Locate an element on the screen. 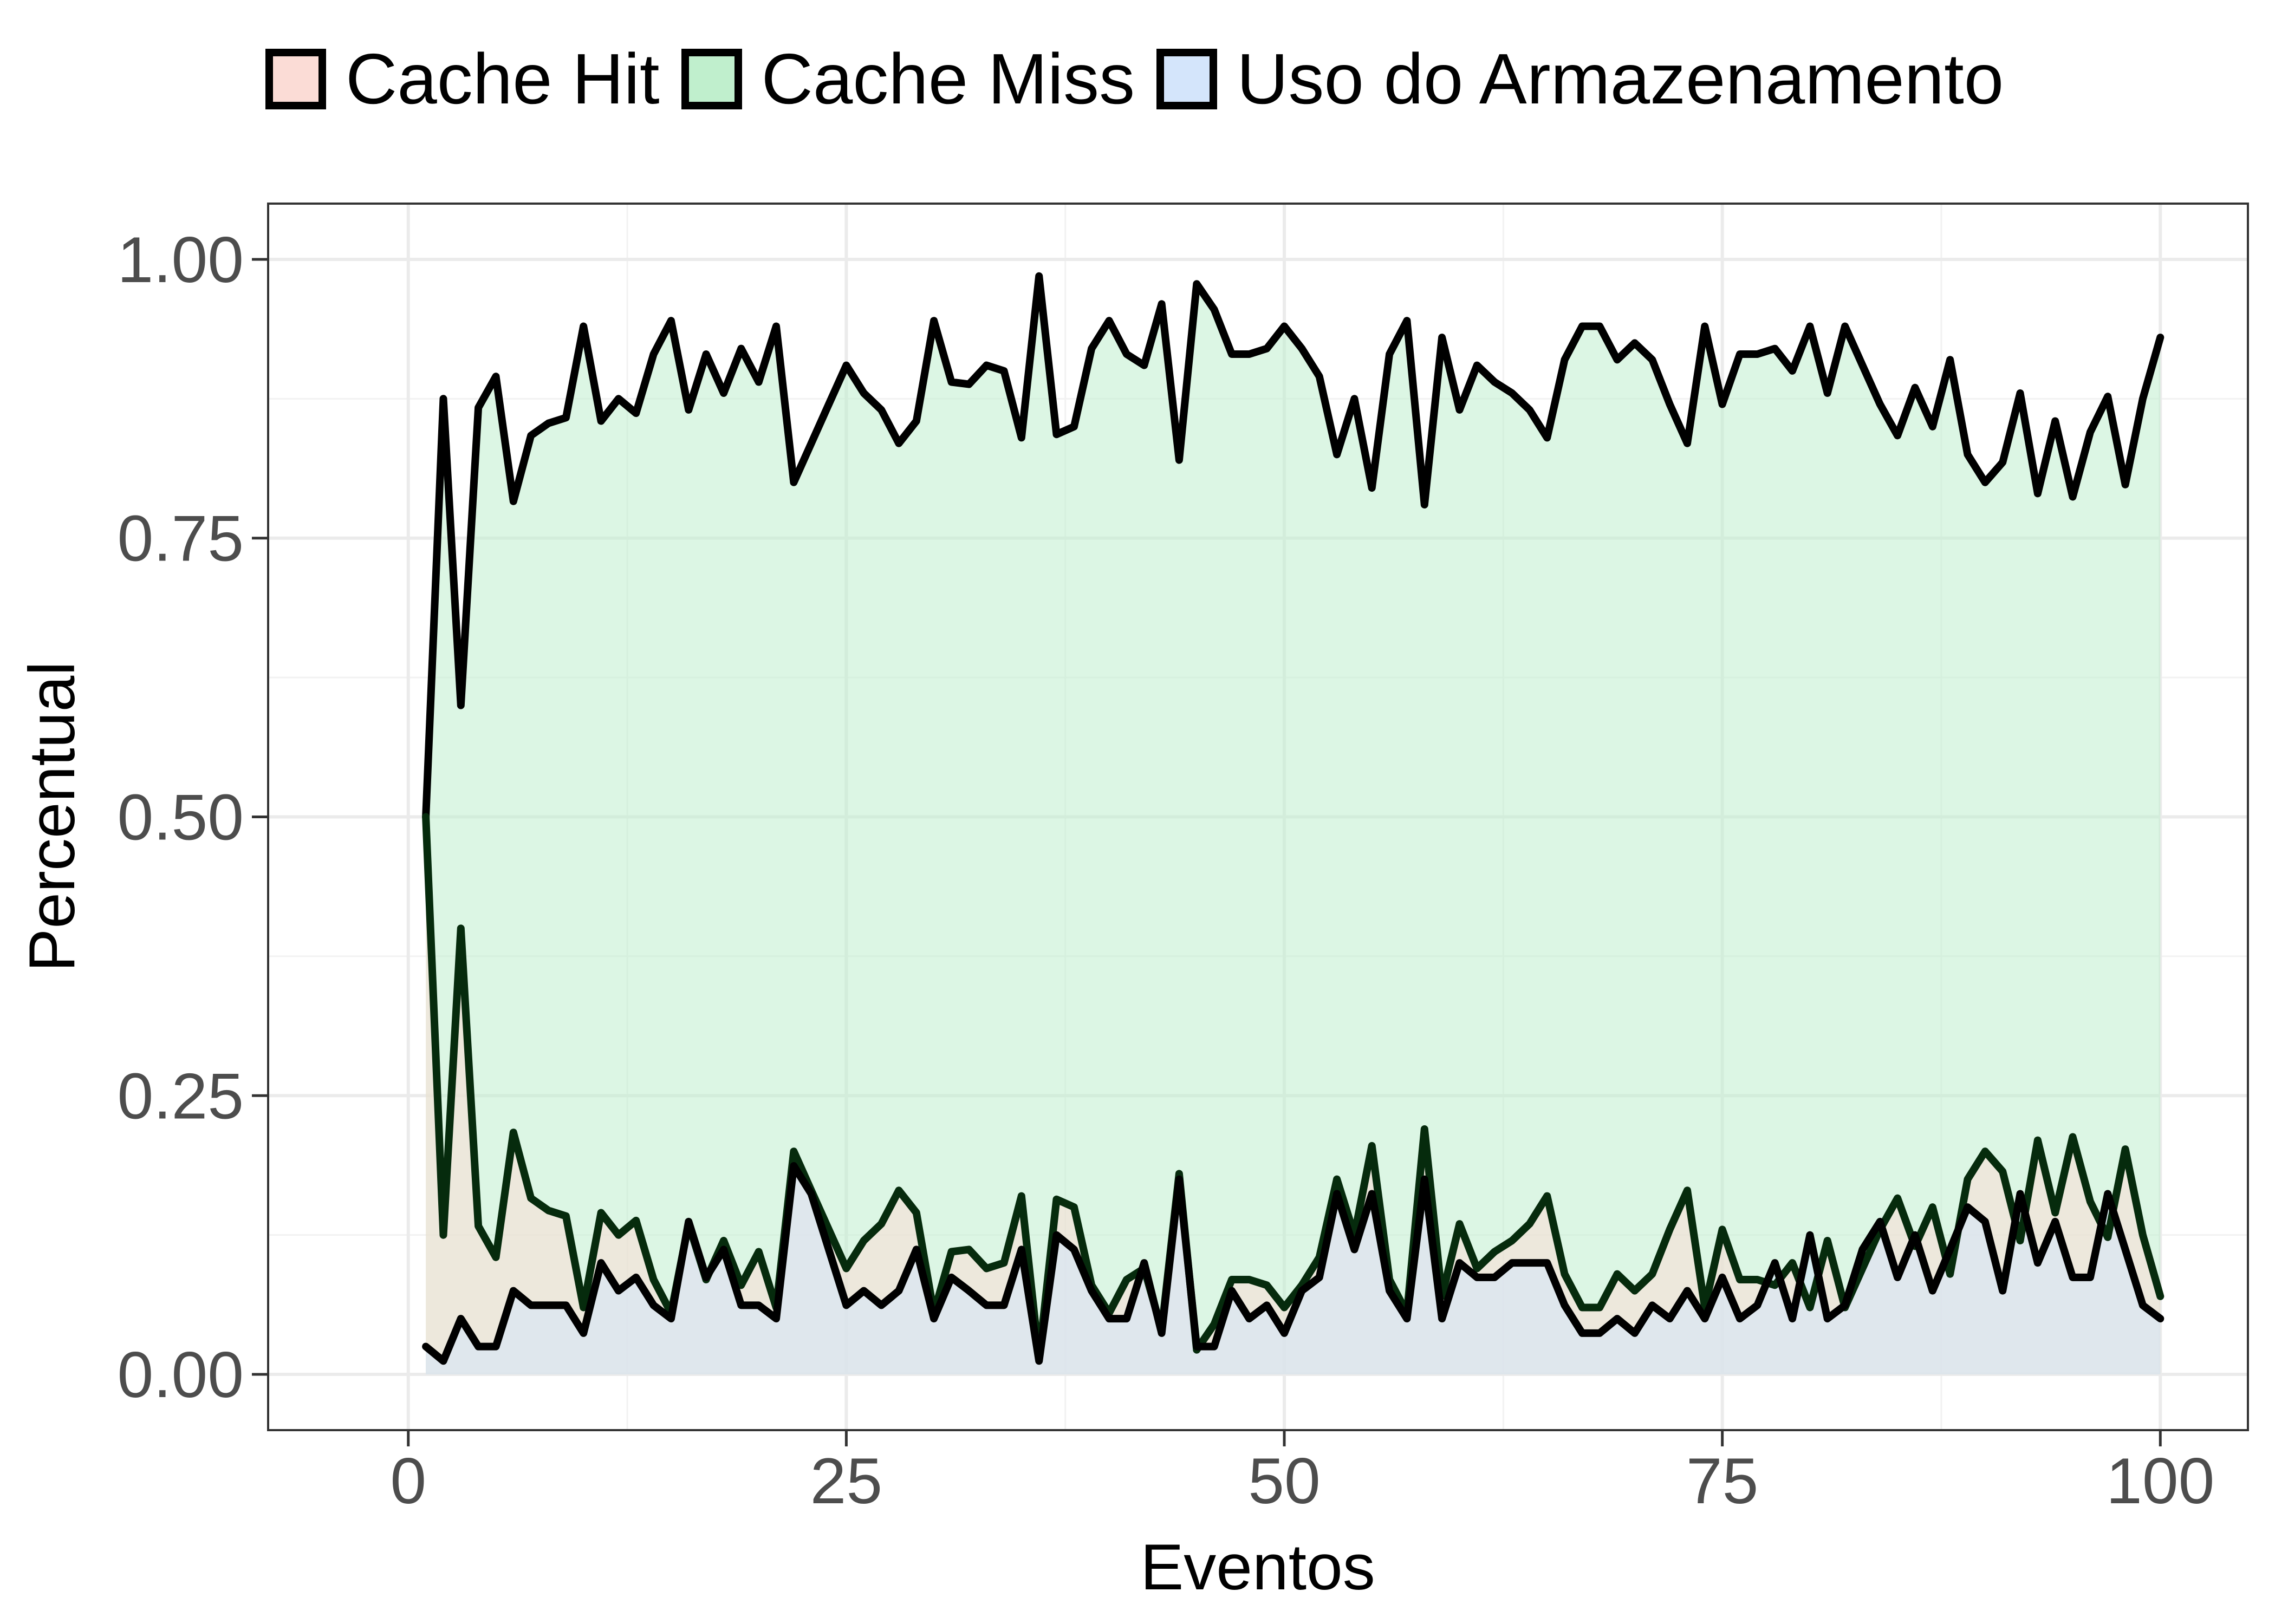 The width and height of the screenshot is (2275, 1624). x-axis-ticks: 0 25 50 75 100 is located at coordinates (1302, 1473).